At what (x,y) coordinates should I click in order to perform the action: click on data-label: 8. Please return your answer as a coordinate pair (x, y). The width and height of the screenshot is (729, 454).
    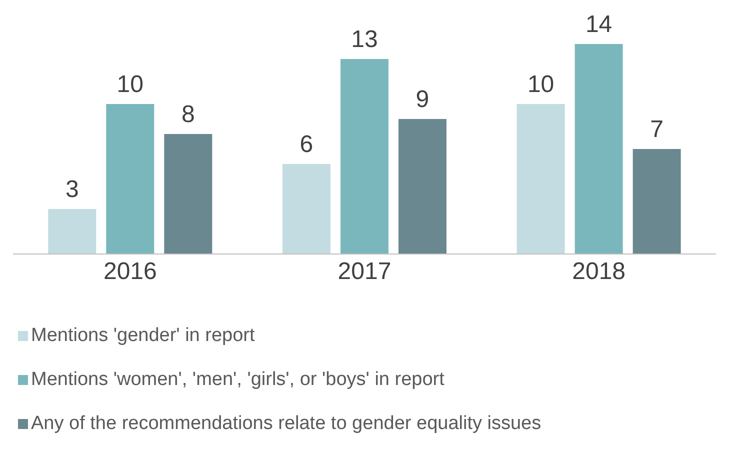
    Looking at the image, I should click on (188, 114).